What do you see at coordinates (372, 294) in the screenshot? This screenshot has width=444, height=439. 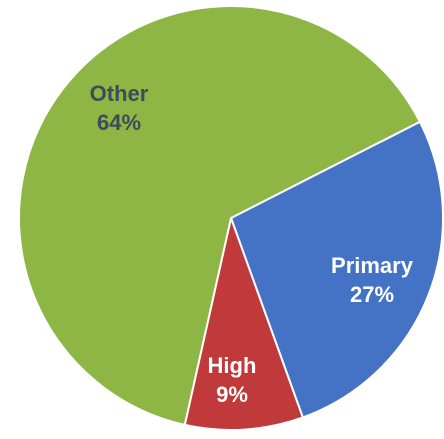 I see `slice-percent-label: 27%` at bounding box center [372, 294].